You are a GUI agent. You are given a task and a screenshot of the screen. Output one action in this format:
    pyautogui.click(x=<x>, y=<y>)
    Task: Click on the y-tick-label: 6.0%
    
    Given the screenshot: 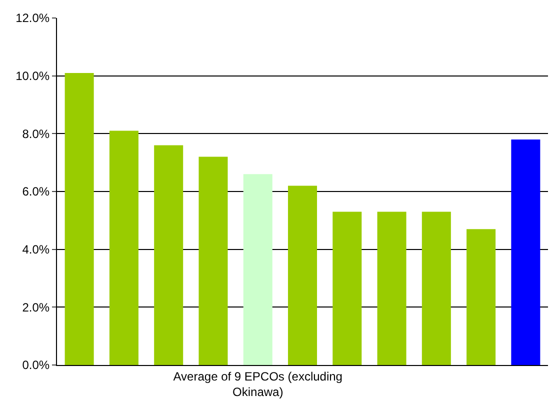 What is the action you would take?
    pyautogui.click(x=36, y=191)
    